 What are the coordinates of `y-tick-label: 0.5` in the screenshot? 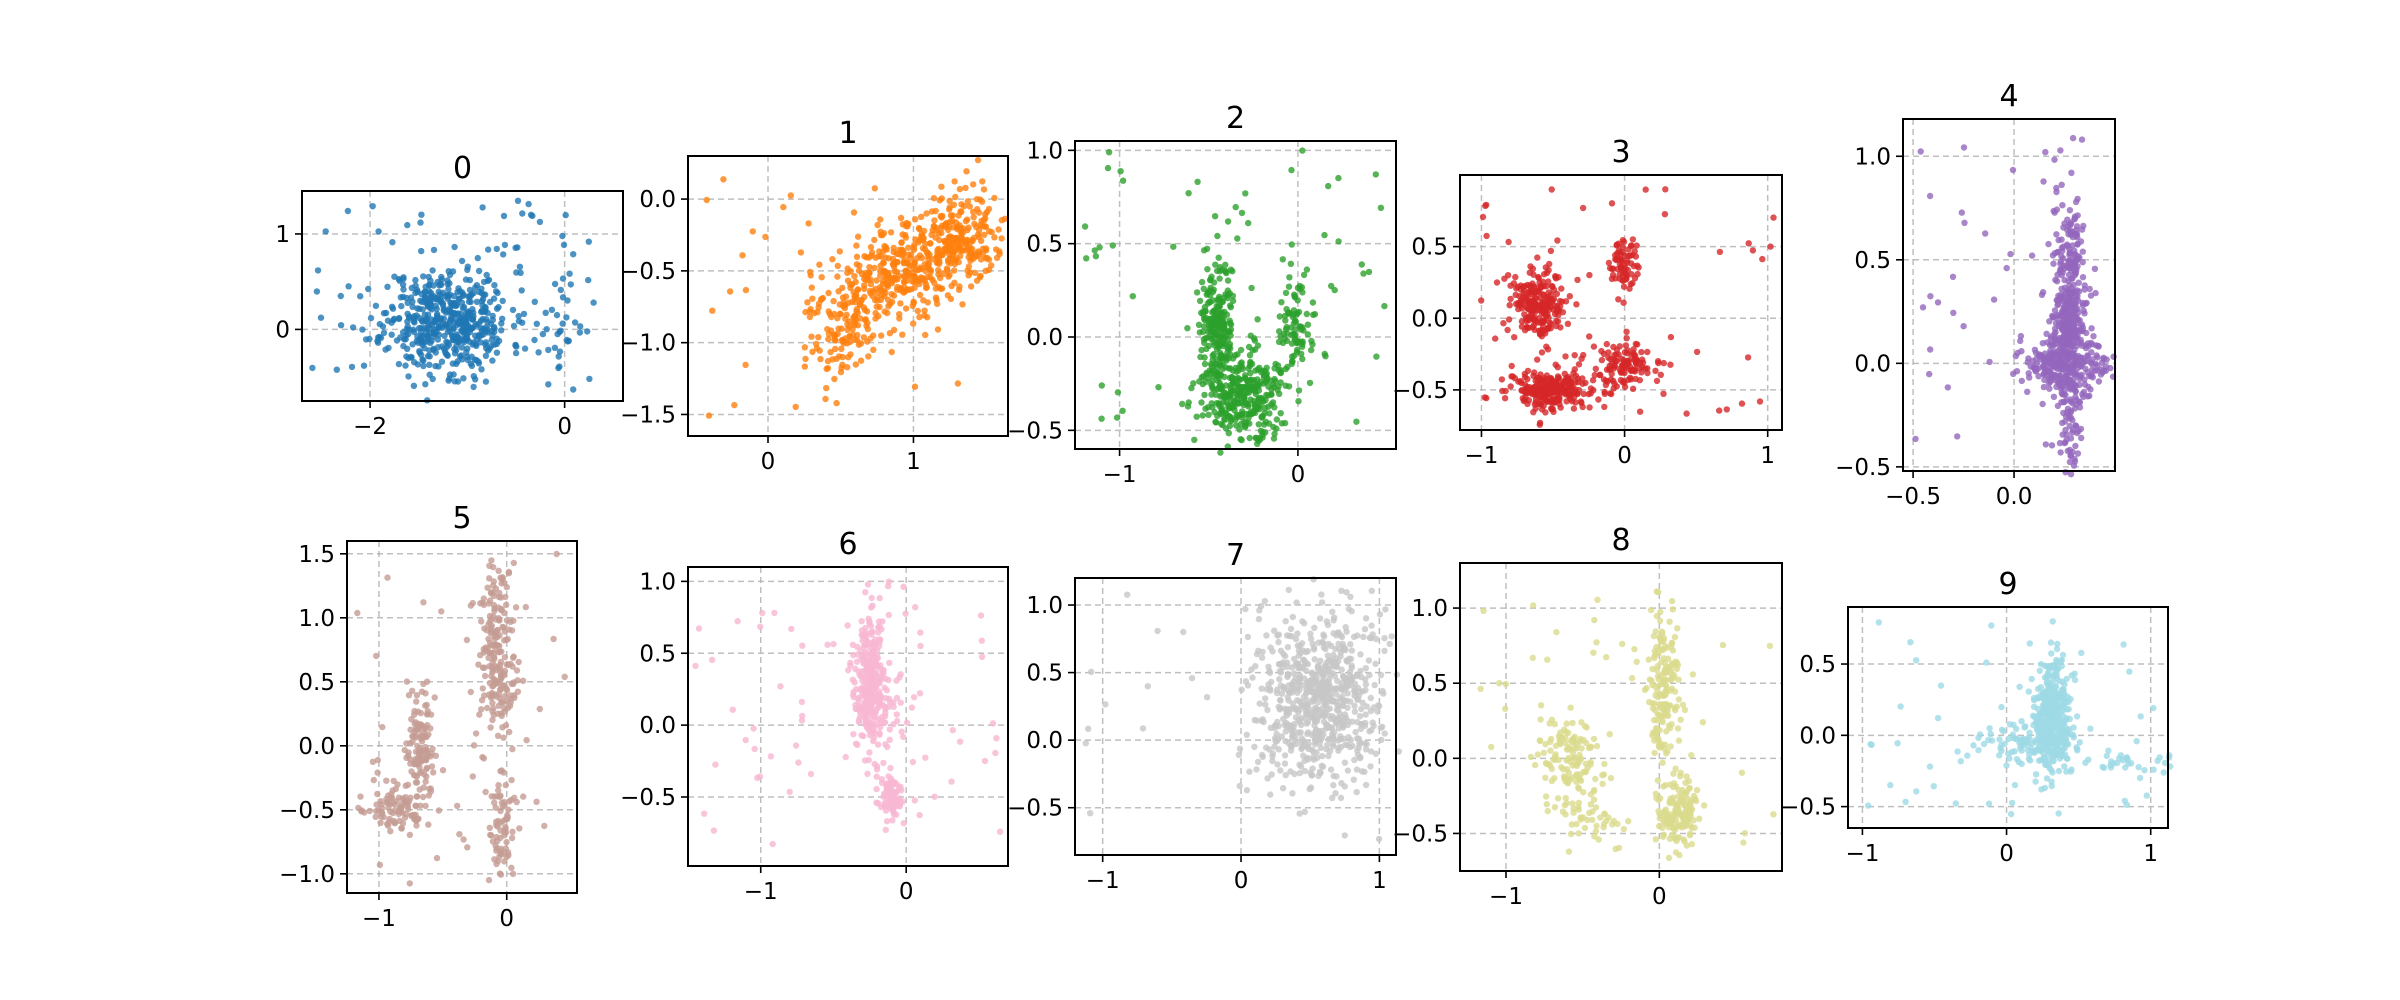 It's located at (1429, 248).